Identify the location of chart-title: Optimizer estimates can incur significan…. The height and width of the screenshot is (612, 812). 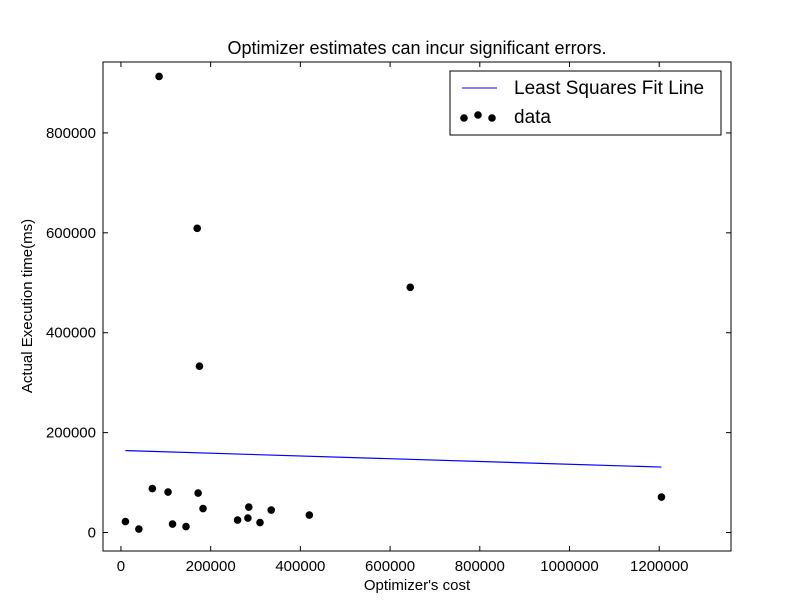
(416, 48).